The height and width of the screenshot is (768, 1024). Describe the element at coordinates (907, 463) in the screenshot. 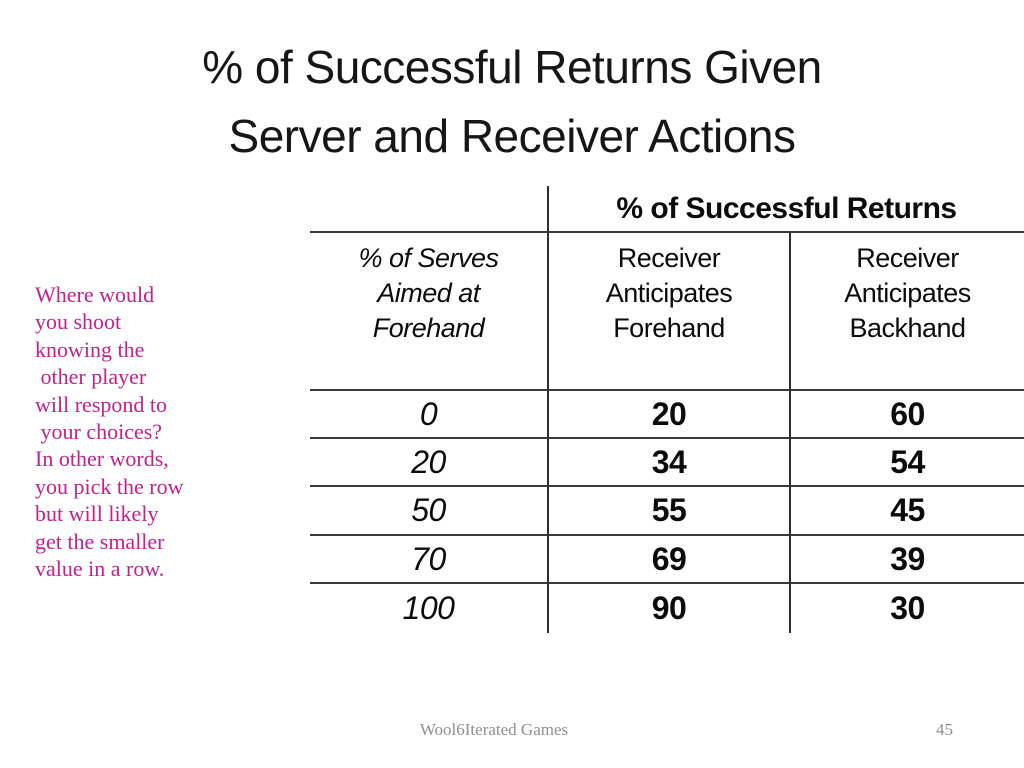

I see `table-cell-backhand: 54` at that location.